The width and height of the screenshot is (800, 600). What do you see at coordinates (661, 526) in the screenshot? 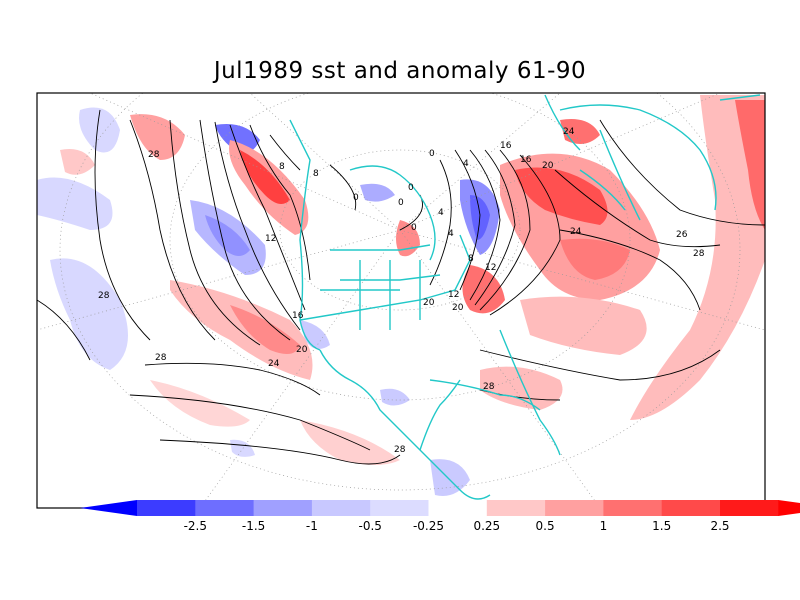
I see `colorbar-tick-label: 1.5` at bounding box center [661, 526].